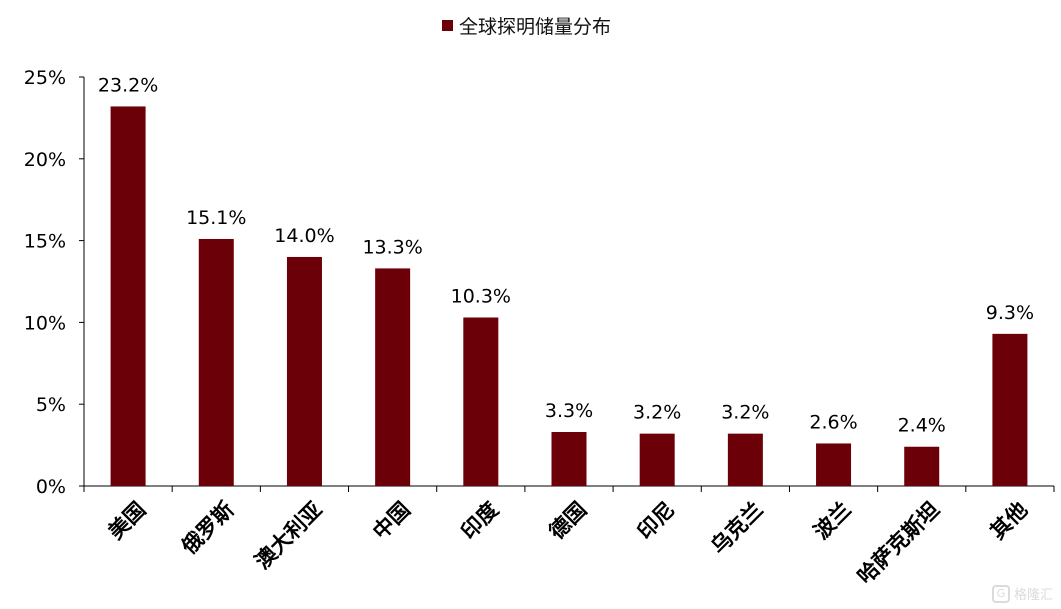 This screenshot has width=1061, height=609. What do you see at coordinates (898, 542) in the screenshot?
I see `x-category-label: 哈萨克斯坦` at bounding box center [898, 542].